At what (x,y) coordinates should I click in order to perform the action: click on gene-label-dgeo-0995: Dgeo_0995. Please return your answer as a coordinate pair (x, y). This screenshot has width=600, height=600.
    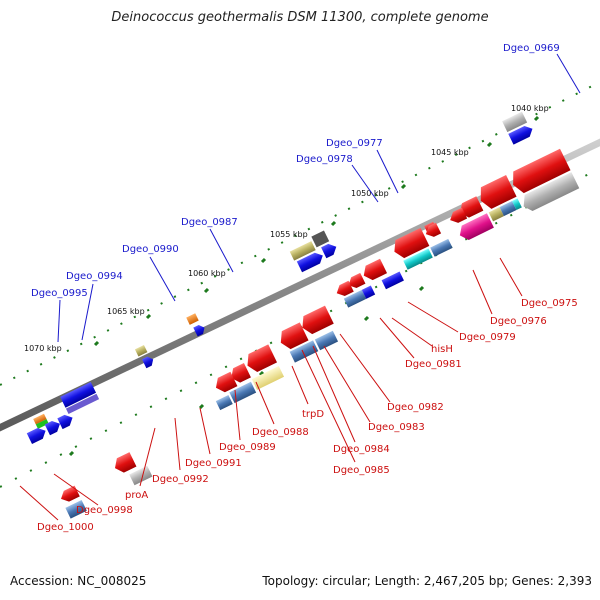
    Looking at the image, I should click on (59, 293).